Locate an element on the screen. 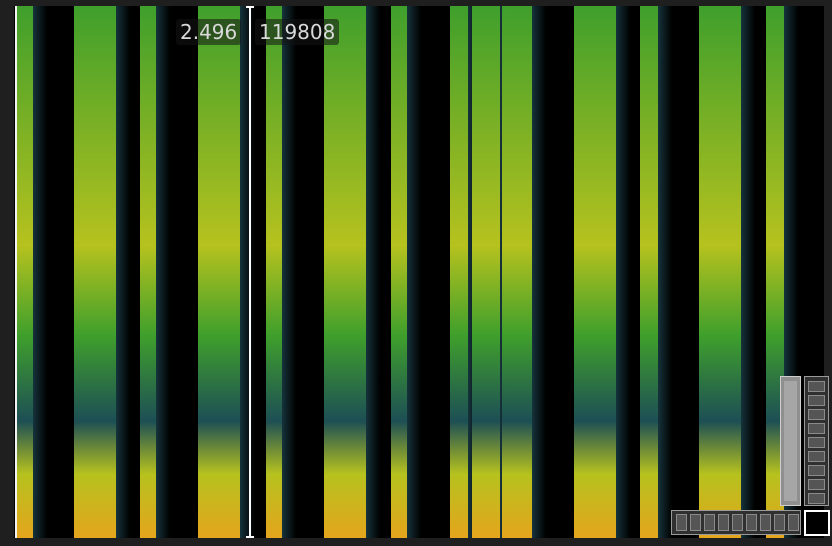 This screenshot has width=832, height=546. right-border is located at coordinates (828, 272).